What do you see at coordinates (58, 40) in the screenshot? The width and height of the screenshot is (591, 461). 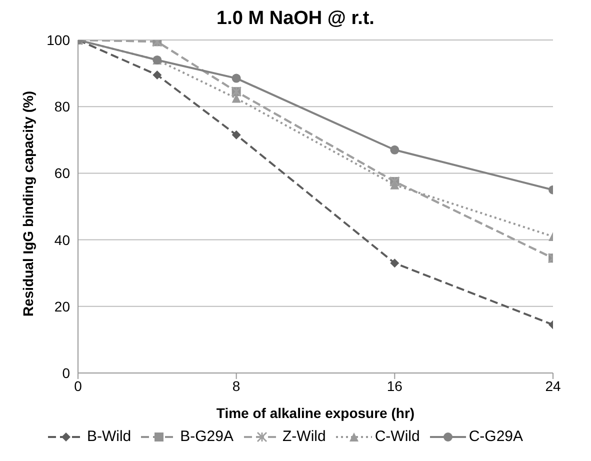 I see `y-tick-label: 100` at bounding box center [58, 40].